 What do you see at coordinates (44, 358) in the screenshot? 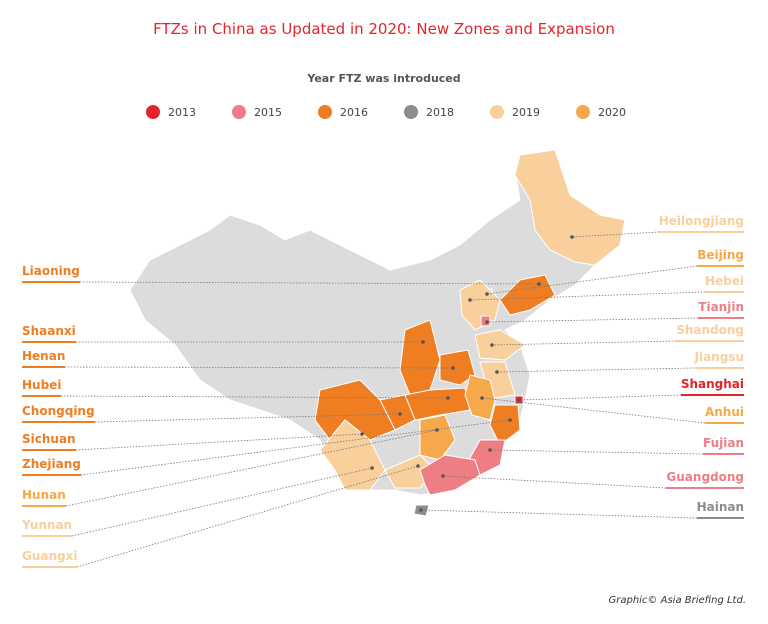
I see `label-henan: Henan` at bounding box center [44, 358].